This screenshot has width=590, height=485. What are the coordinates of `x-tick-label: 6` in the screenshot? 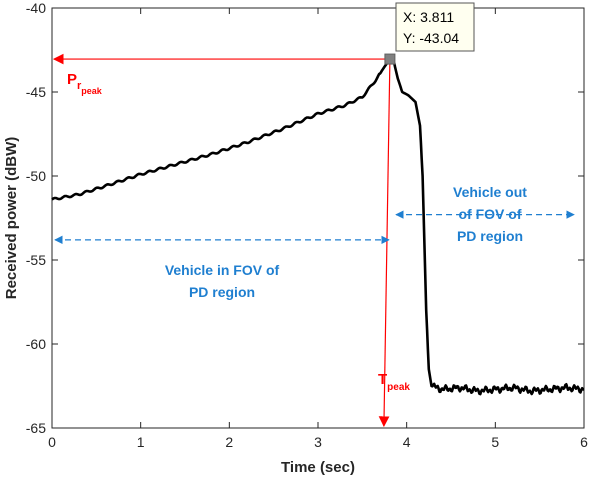 It's located at (584, 442).